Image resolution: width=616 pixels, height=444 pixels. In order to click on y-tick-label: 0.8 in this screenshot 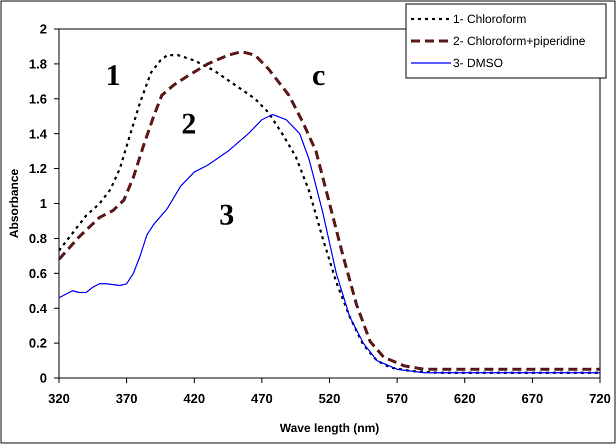, I will do `click(37, 238)`.